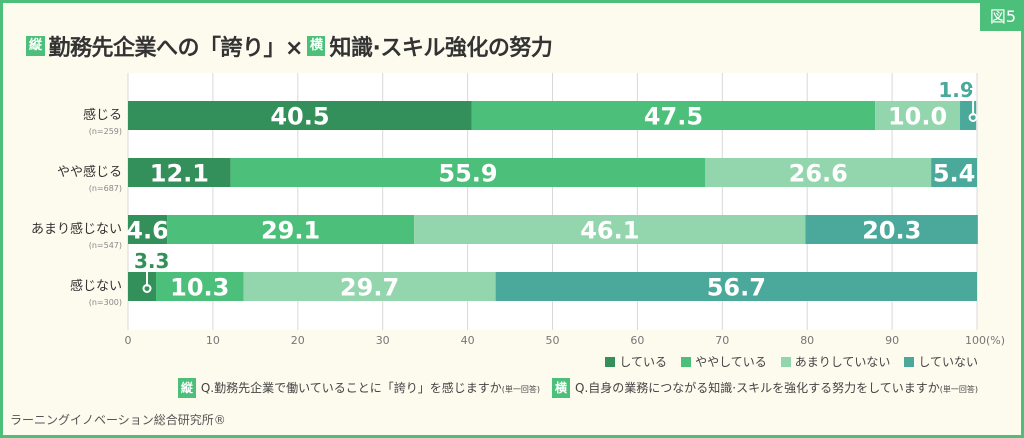  I want to click on figure-label: 図5, so click(1001, 15).